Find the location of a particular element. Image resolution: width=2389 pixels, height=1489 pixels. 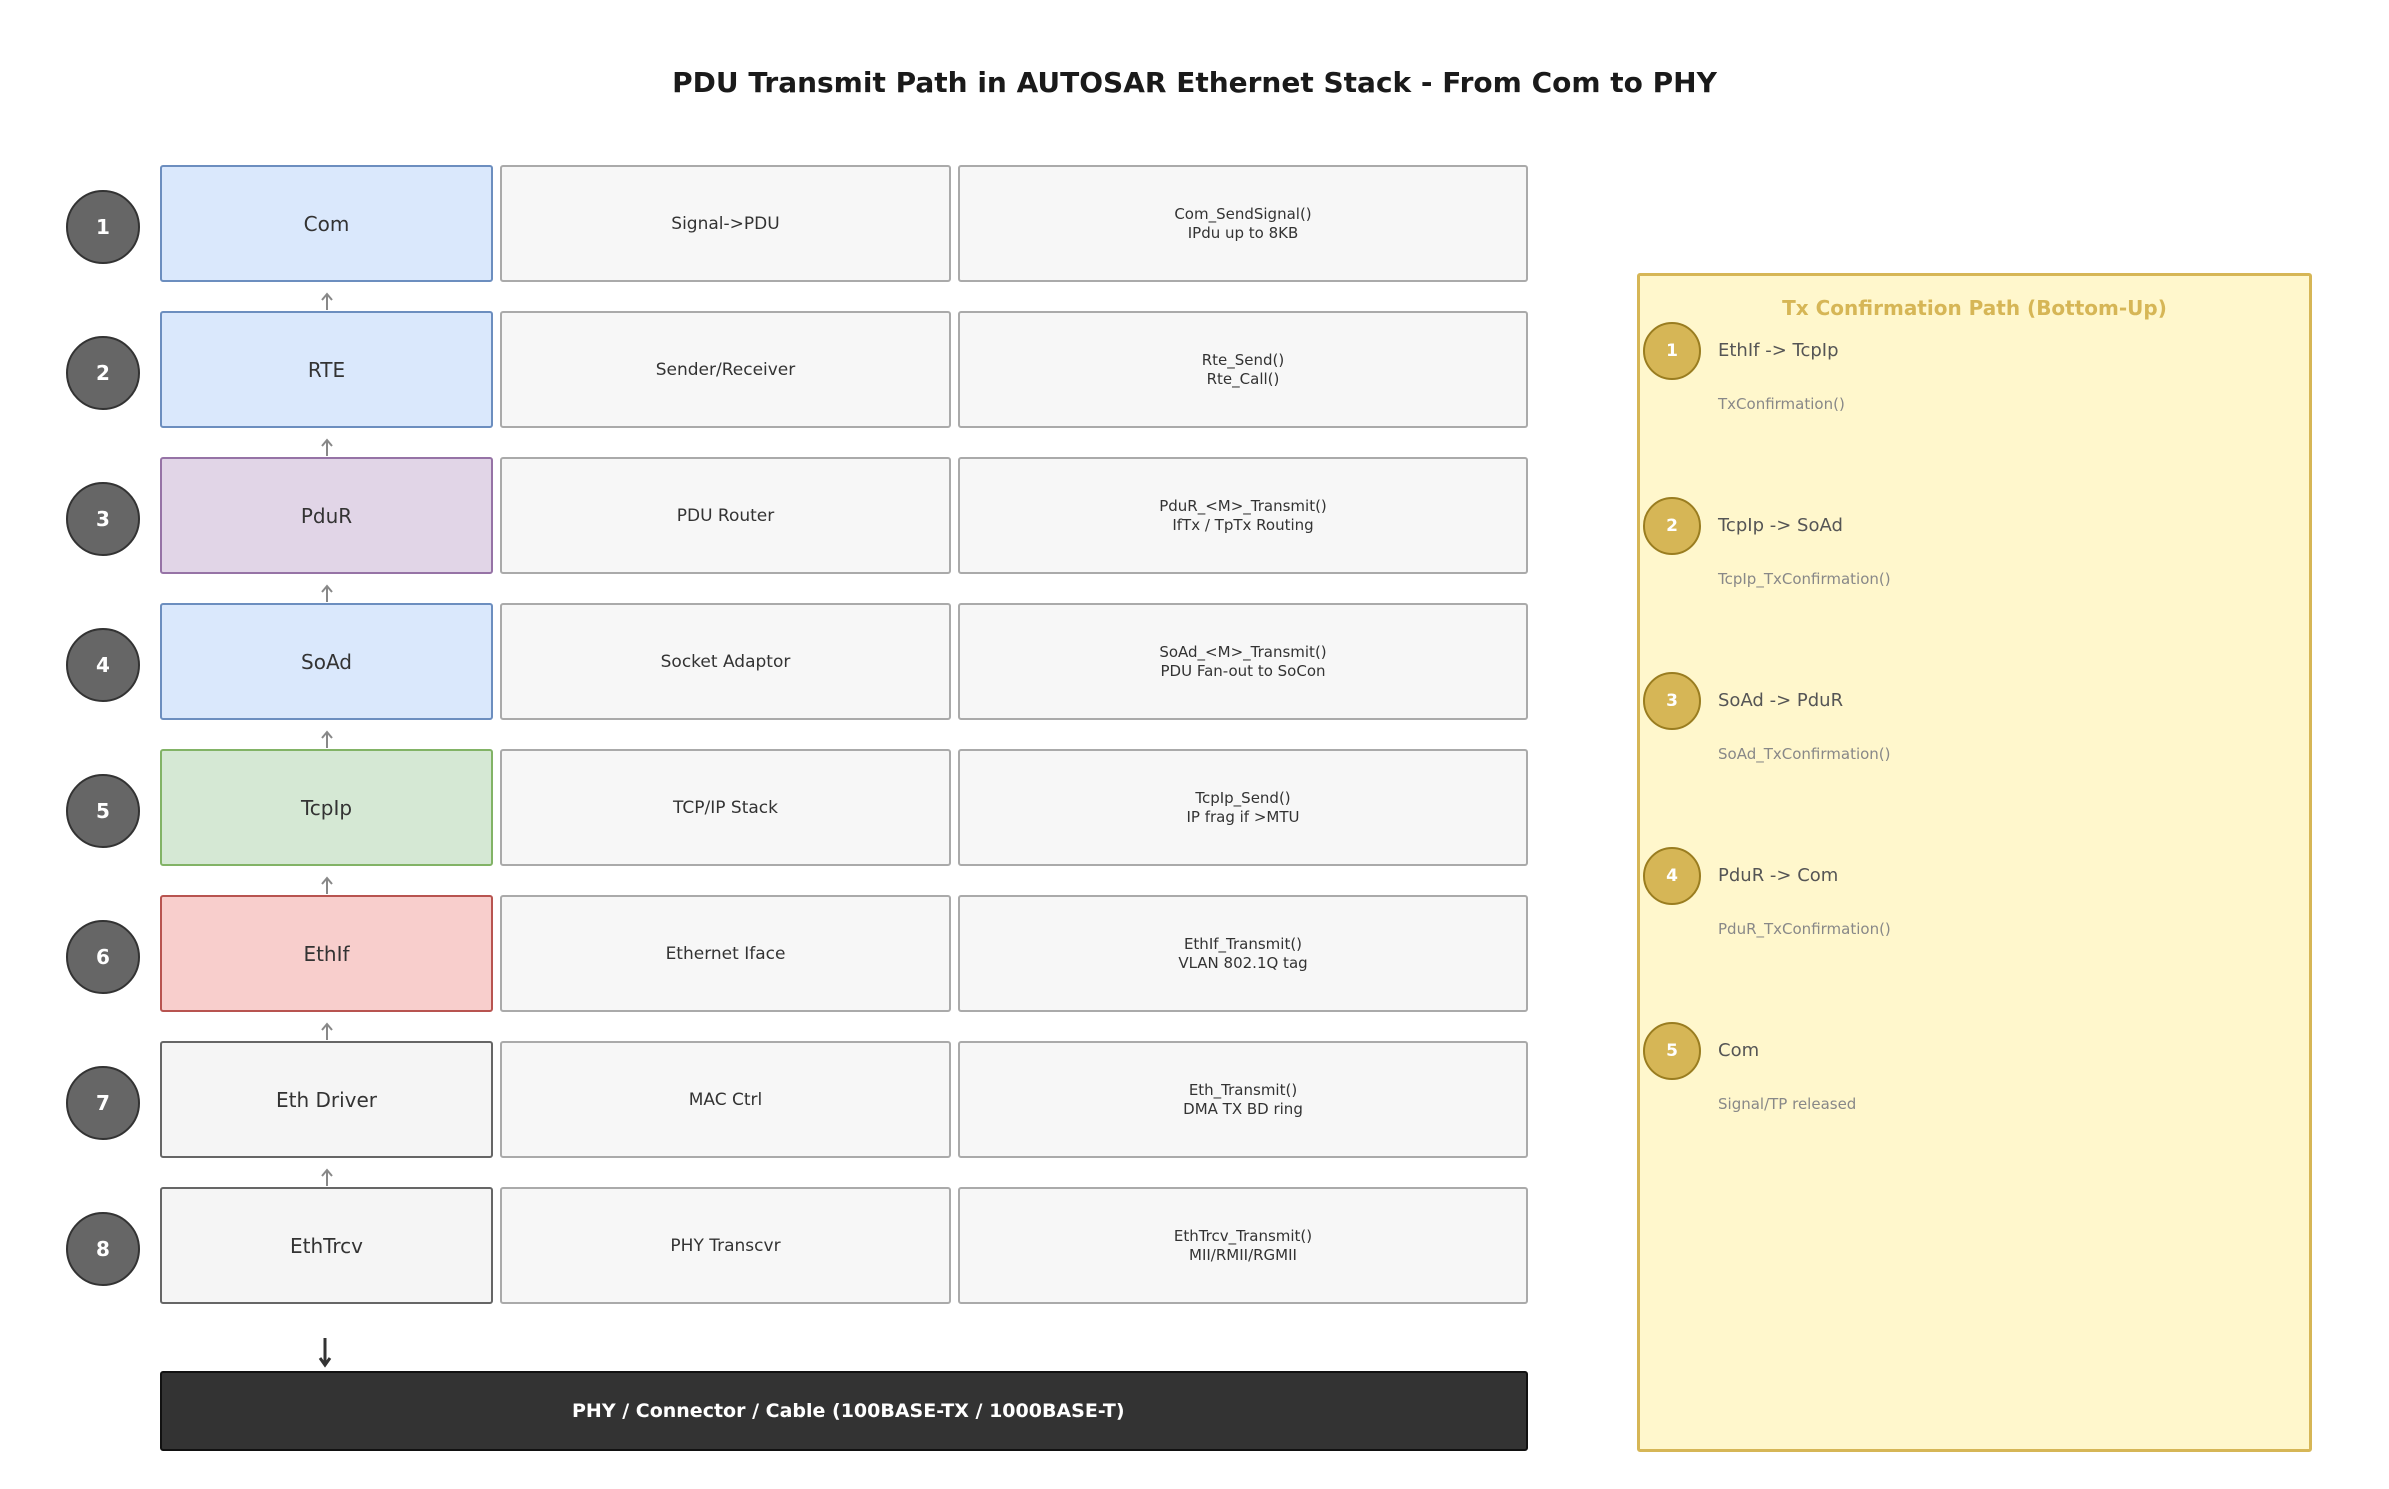

confirm-step-sub: TcpIp_TxConfirmation() is located at coordinates (1804, 579).